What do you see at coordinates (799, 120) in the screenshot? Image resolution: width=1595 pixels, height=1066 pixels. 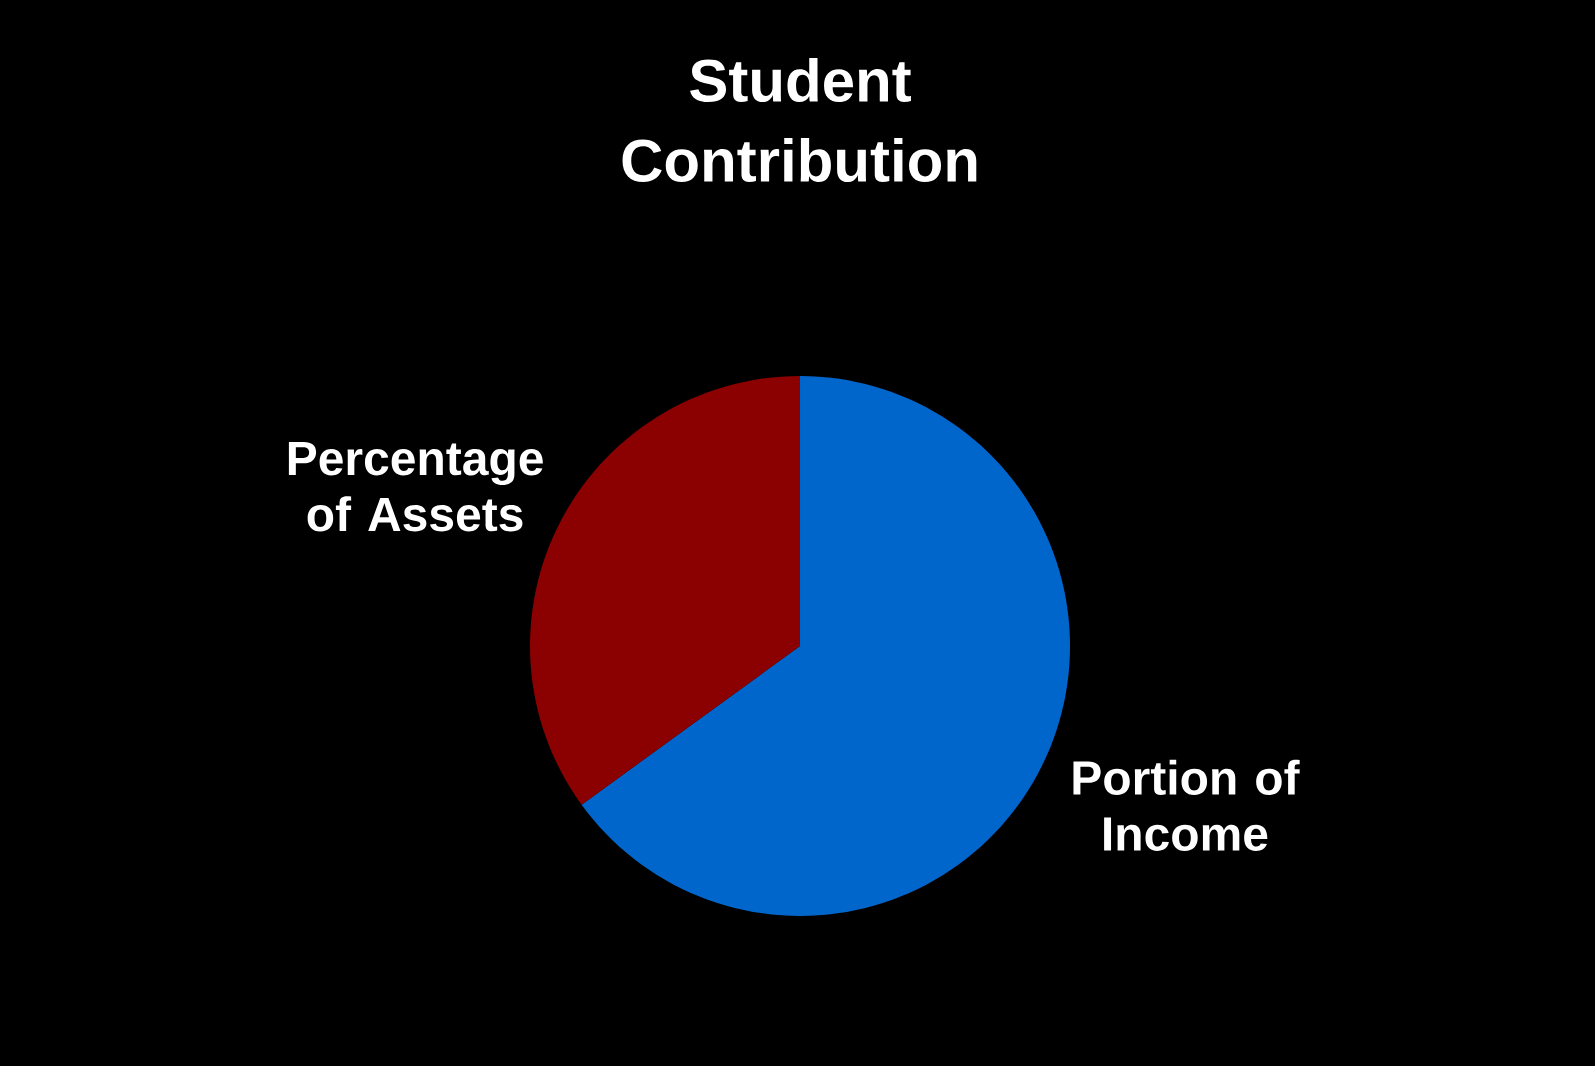 I see `chart-title: Student Contribution` at bounding box center [799, 120].